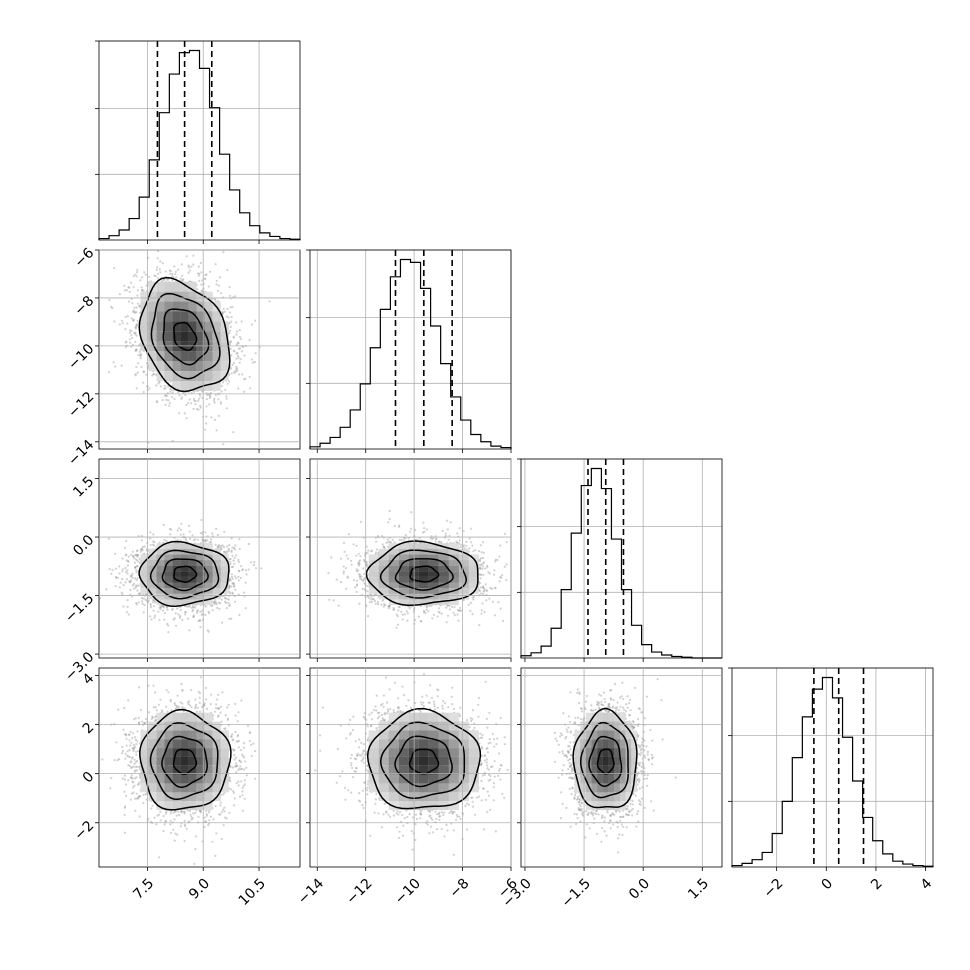  I want to click on histogram-step-line, so click(410, 353).